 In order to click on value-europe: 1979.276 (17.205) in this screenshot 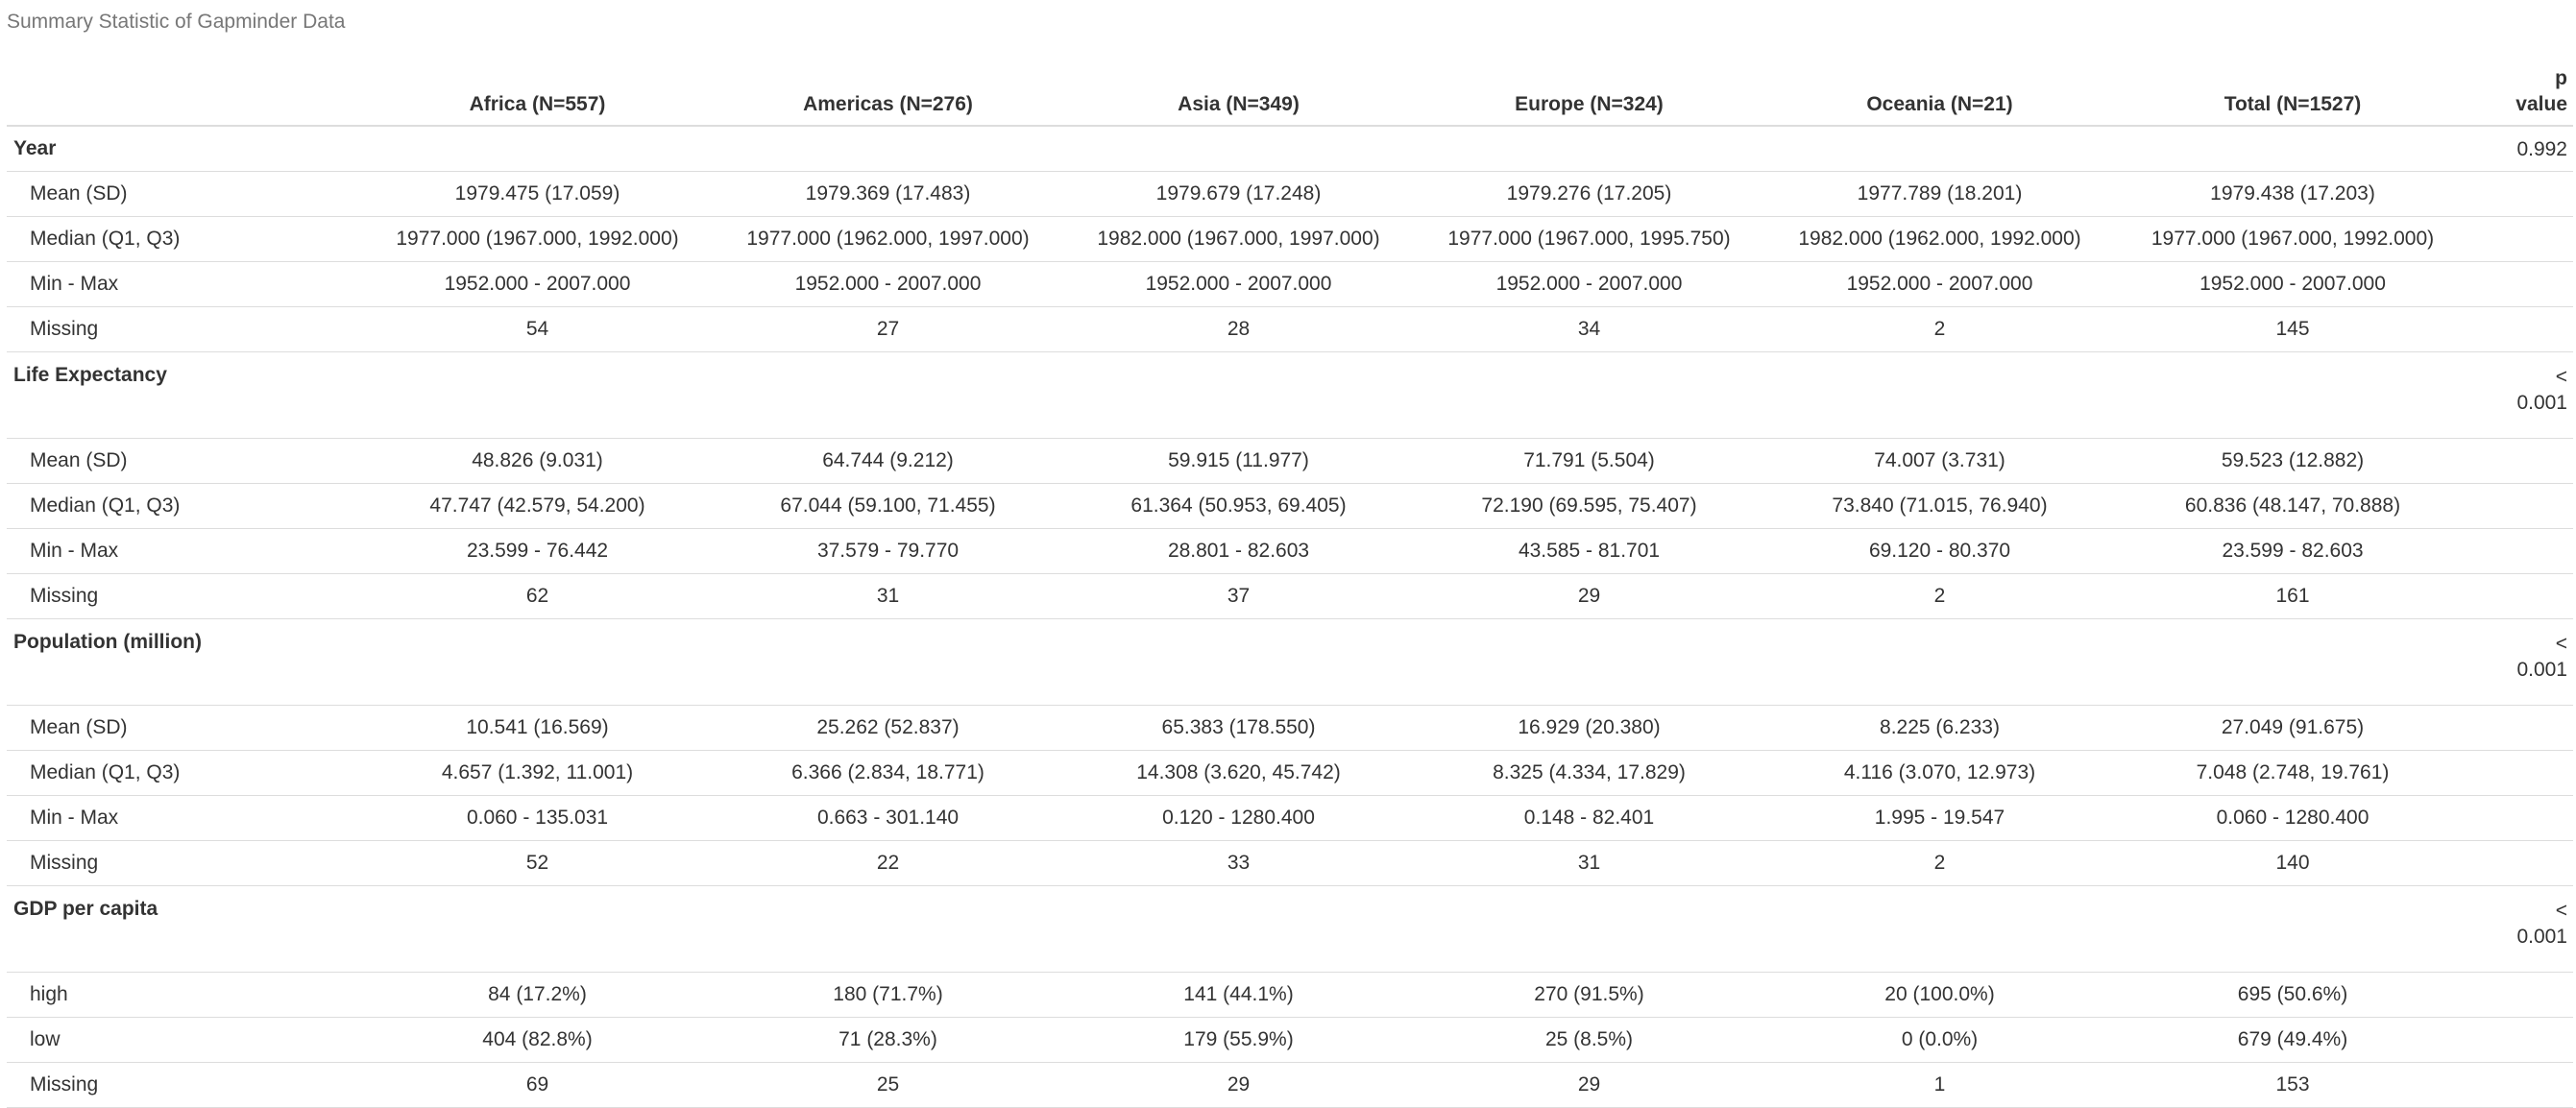, I will do `click(1589, 194)`.